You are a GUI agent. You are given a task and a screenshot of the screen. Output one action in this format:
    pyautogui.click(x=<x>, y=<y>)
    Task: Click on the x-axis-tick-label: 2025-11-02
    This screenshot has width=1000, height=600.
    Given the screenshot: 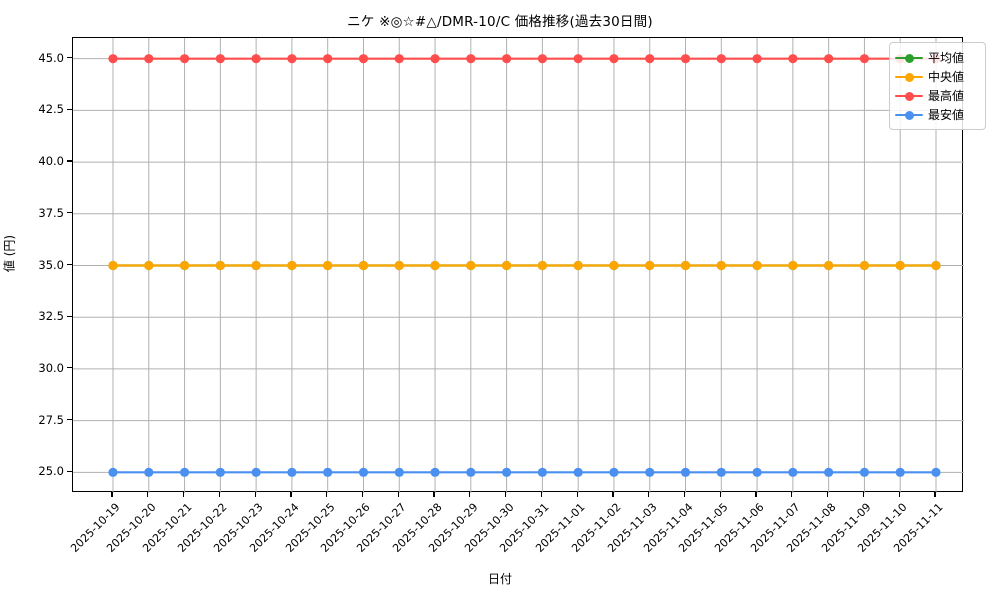 What is the action you would take?
    pyautogui.click(x=596, y=528)
    